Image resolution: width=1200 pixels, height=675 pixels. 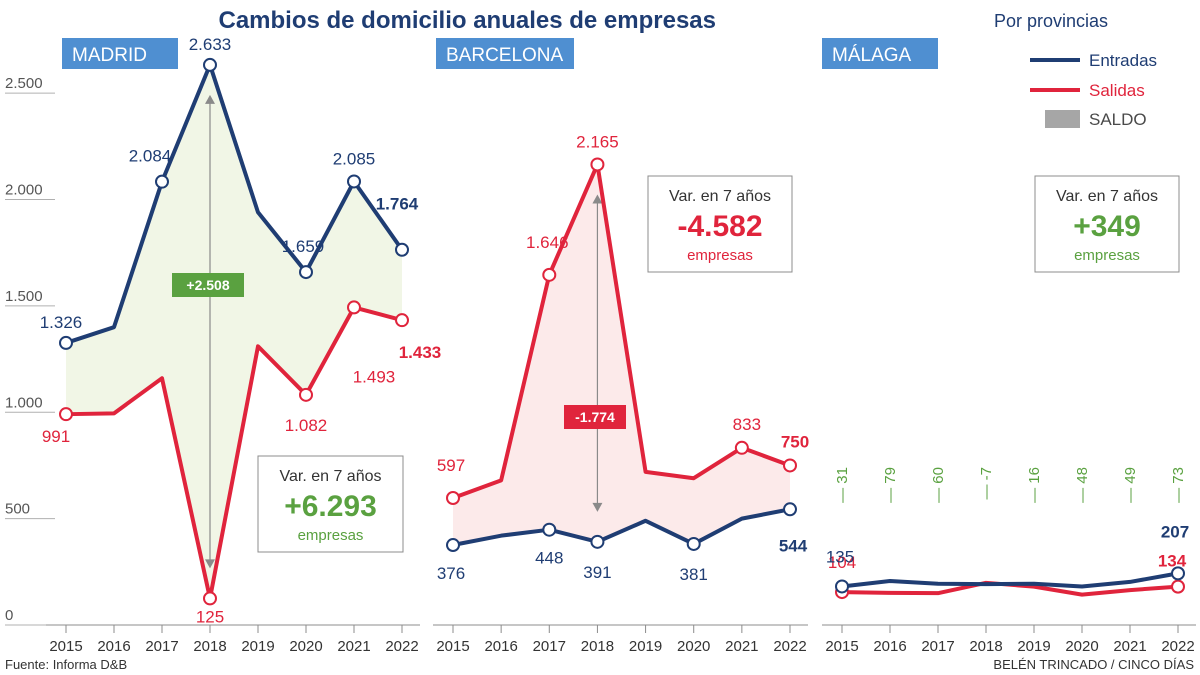 What do you see at coordinates (30, 350) in the screenshot?
I see `y-axis: 0 500 1.000 1.500 2.000 2.500` at bounding box center [30, 350].